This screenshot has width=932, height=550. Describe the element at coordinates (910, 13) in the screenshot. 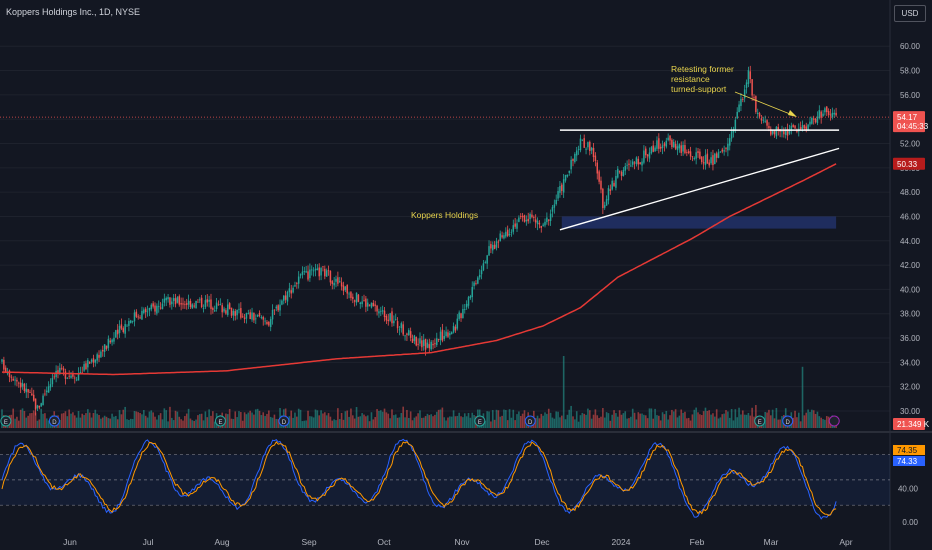

I see `currency-button: USD` at that location.